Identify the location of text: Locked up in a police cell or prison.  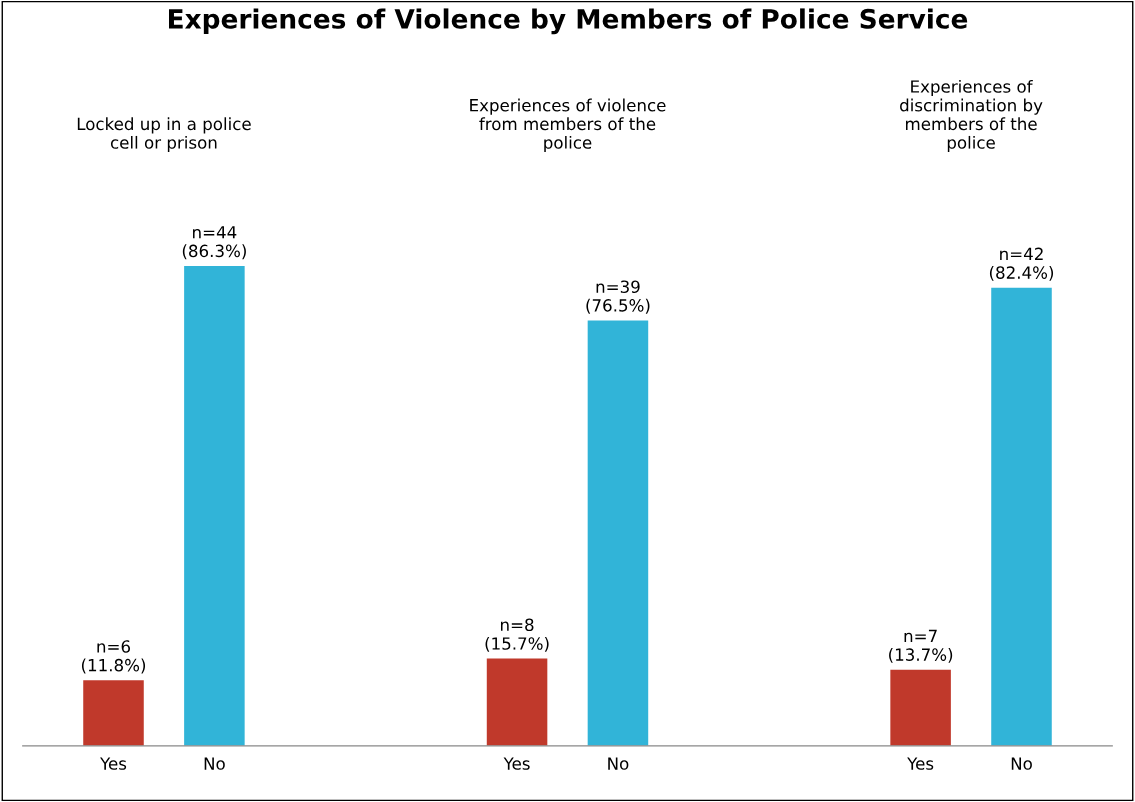
(164, 135).